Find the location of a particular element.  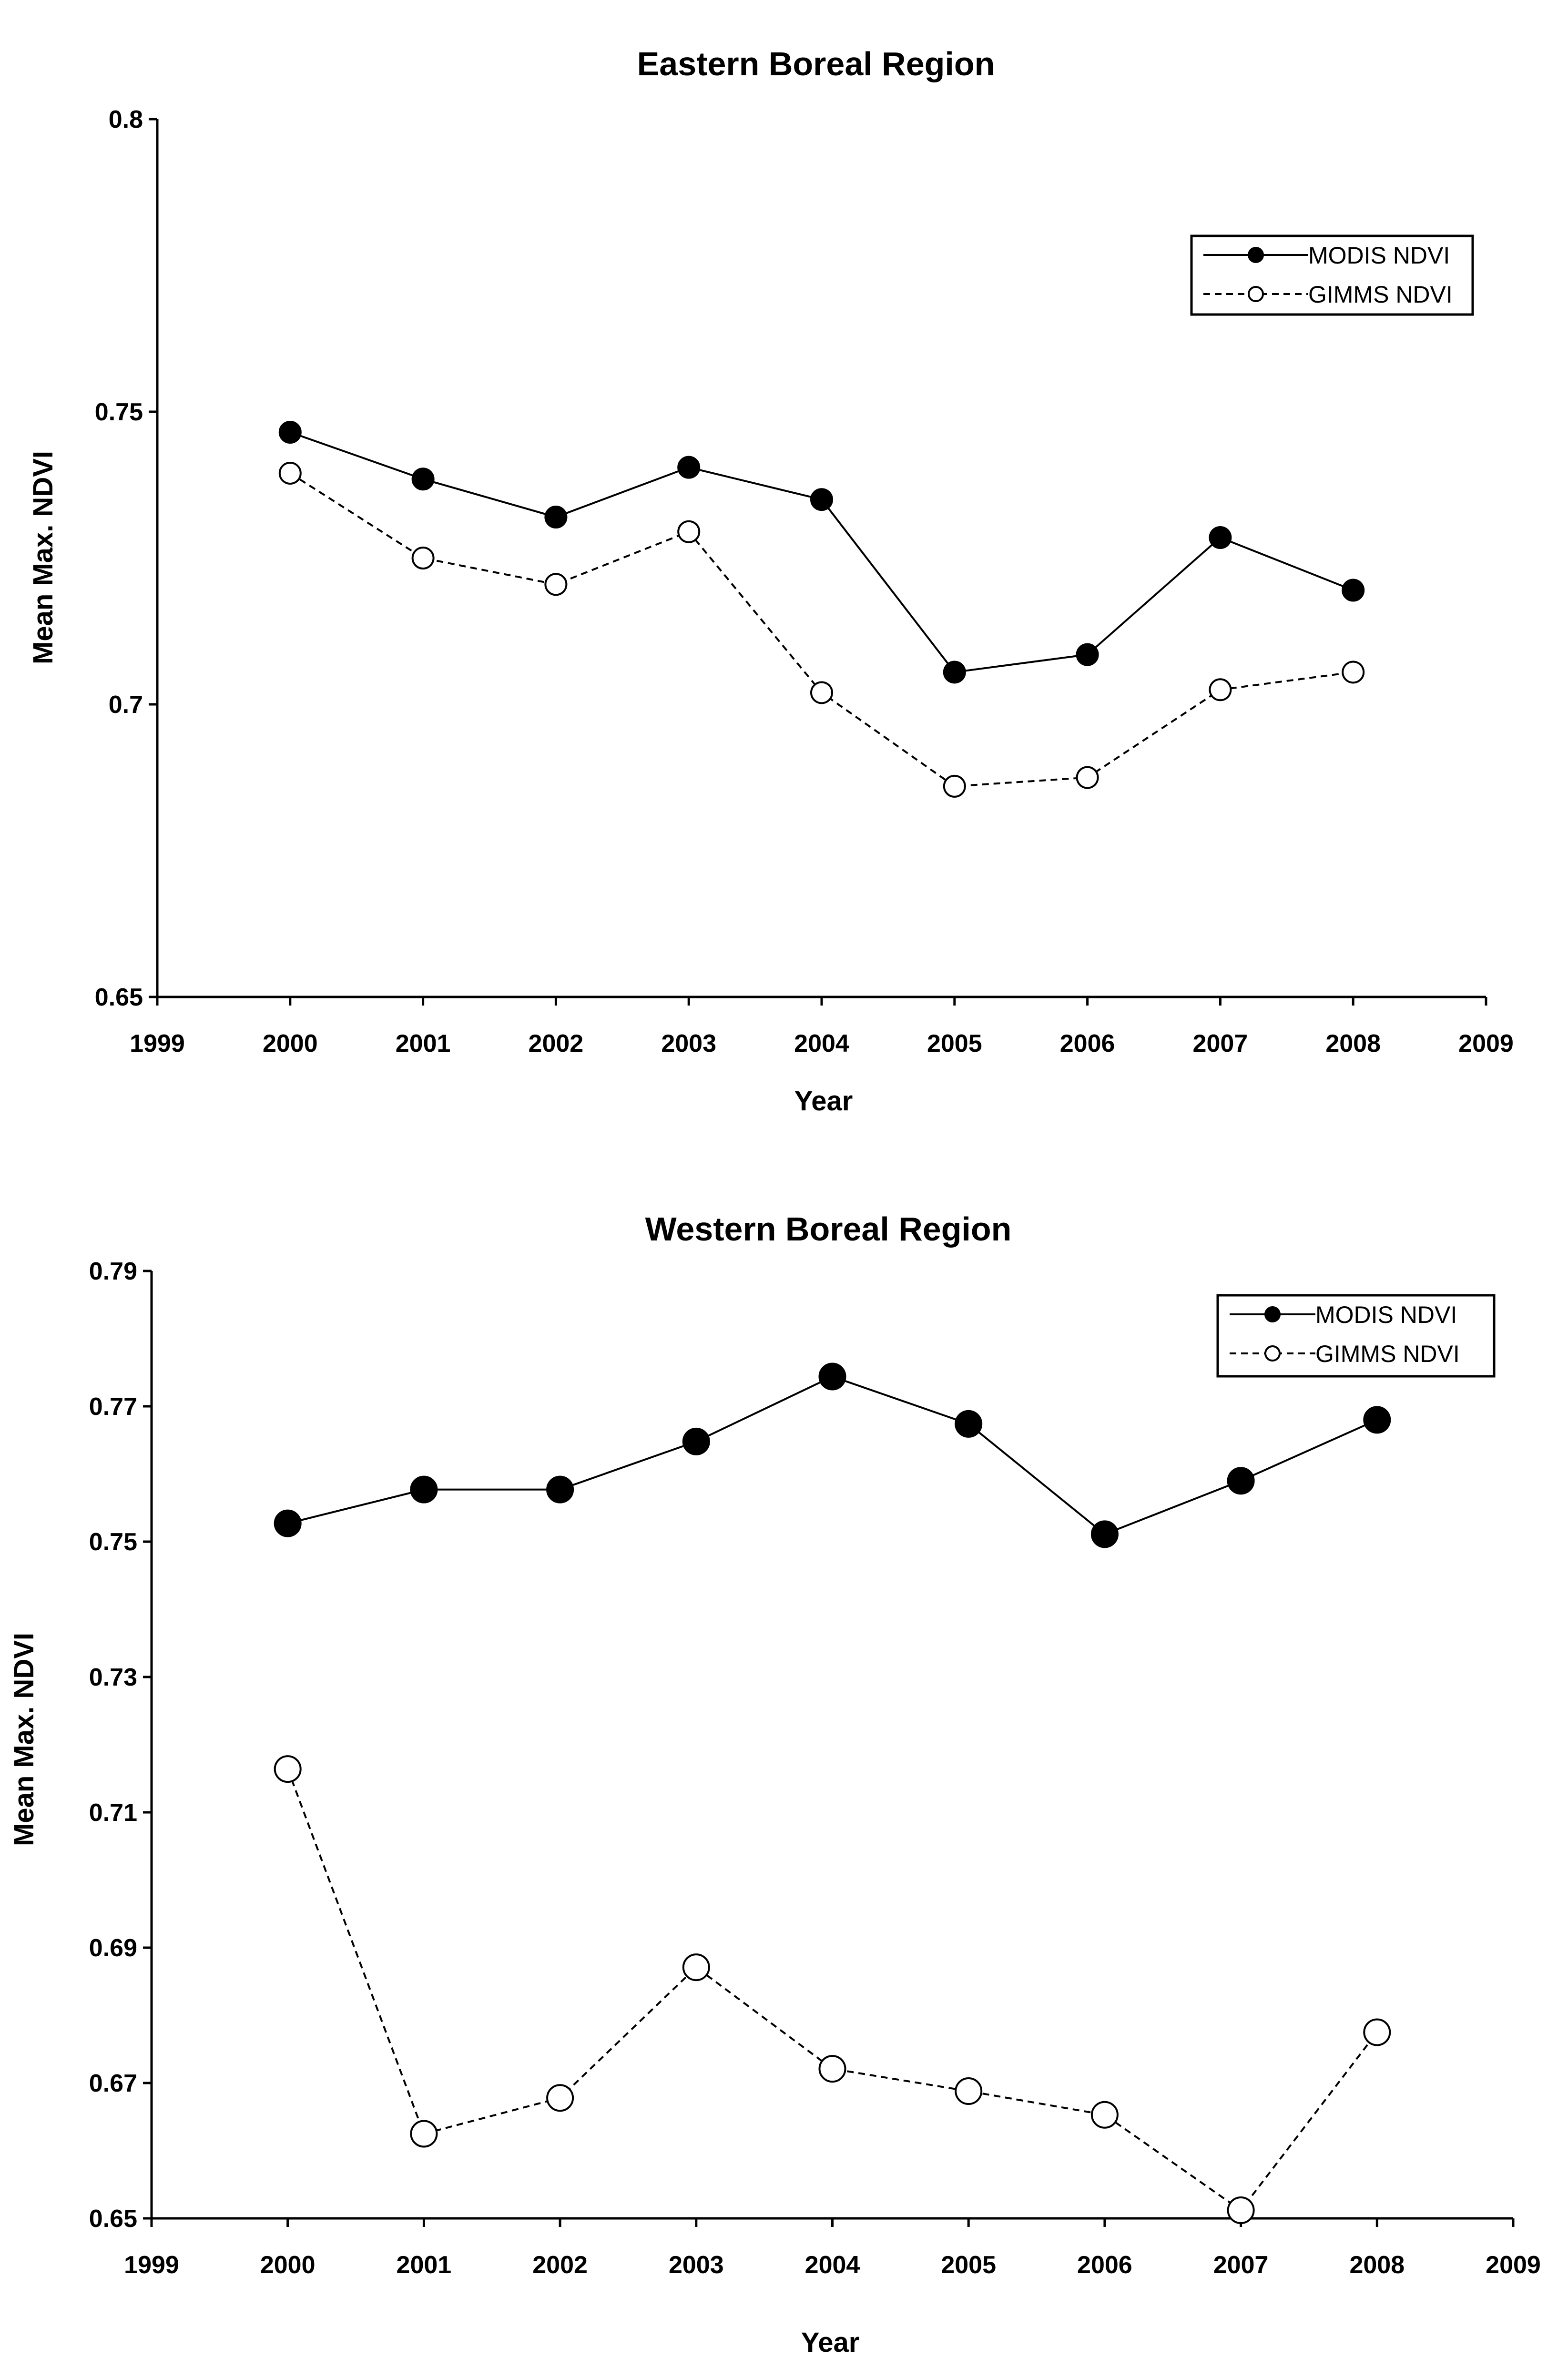

y-tick-label: 0.69 is located at coordinates (113, 1948).